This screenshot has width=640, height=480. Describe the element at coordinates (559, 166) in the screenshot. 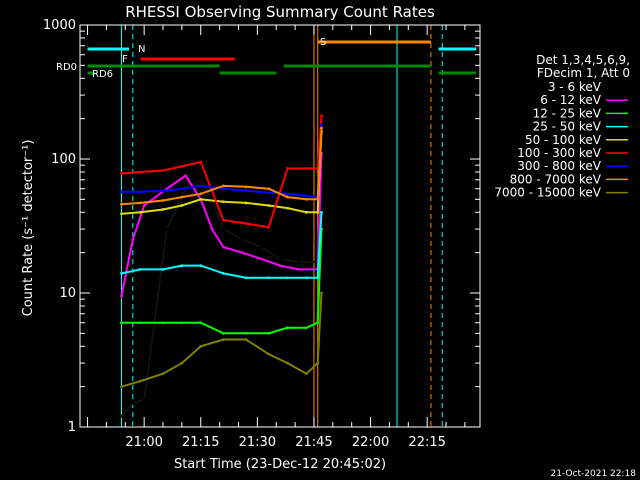

I see `legend-label: 300 - 800 keV` at that location.